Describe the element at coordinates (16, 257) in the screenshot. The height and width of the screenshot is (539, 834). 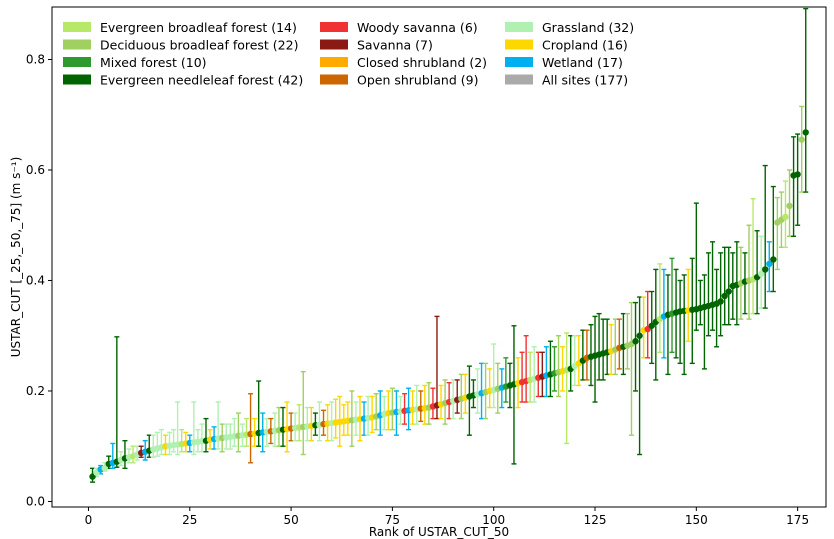
I see `y-axis-title: USTAR_CUT [_25,_50,_75] (m s⁻¹)` at that location.